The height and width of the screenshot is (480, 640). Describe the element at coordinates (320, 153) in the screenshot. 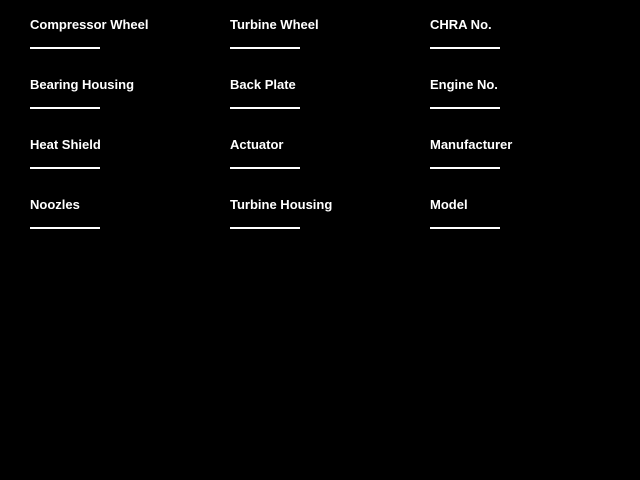

I see `field-actuator: Actuator` at that location.